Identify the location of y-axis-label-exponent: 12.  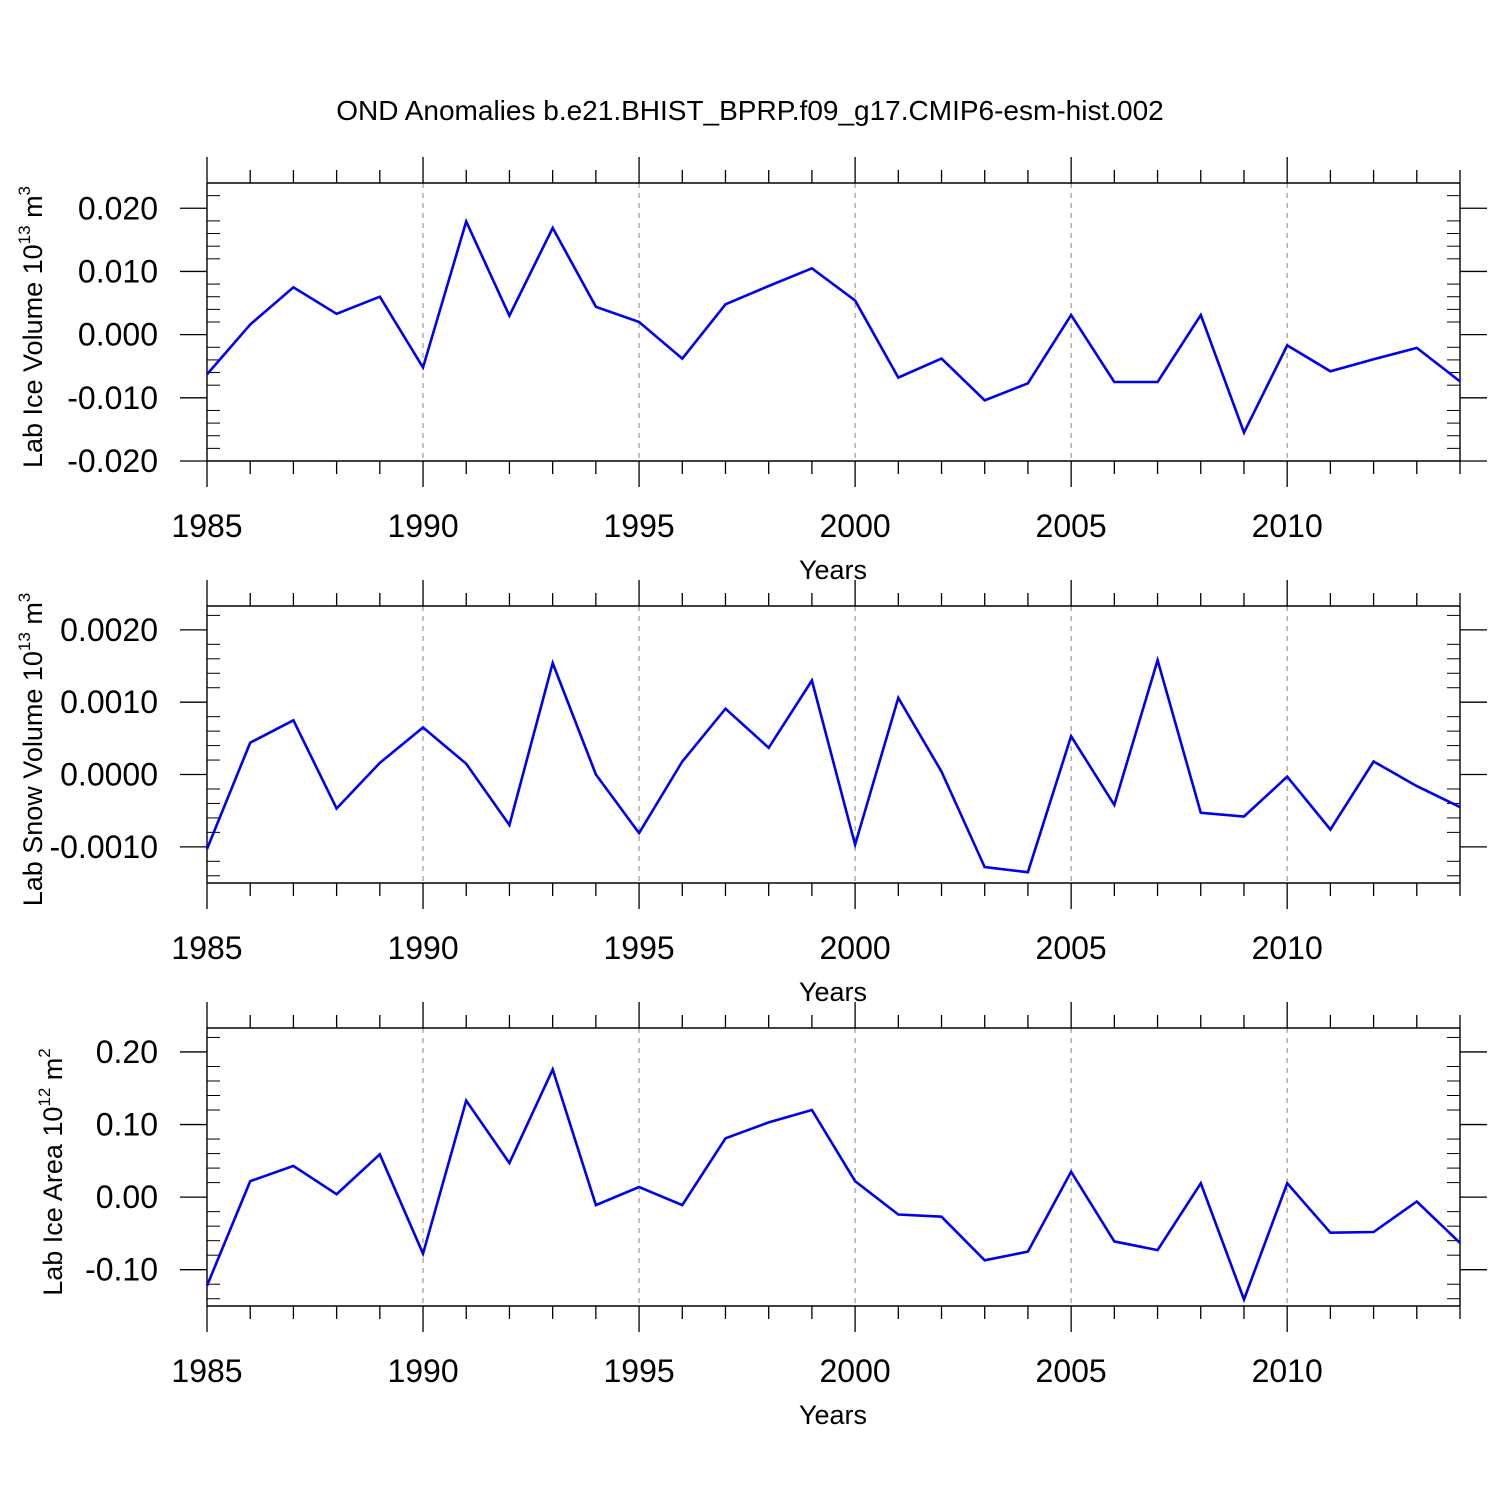
(44, 1097).